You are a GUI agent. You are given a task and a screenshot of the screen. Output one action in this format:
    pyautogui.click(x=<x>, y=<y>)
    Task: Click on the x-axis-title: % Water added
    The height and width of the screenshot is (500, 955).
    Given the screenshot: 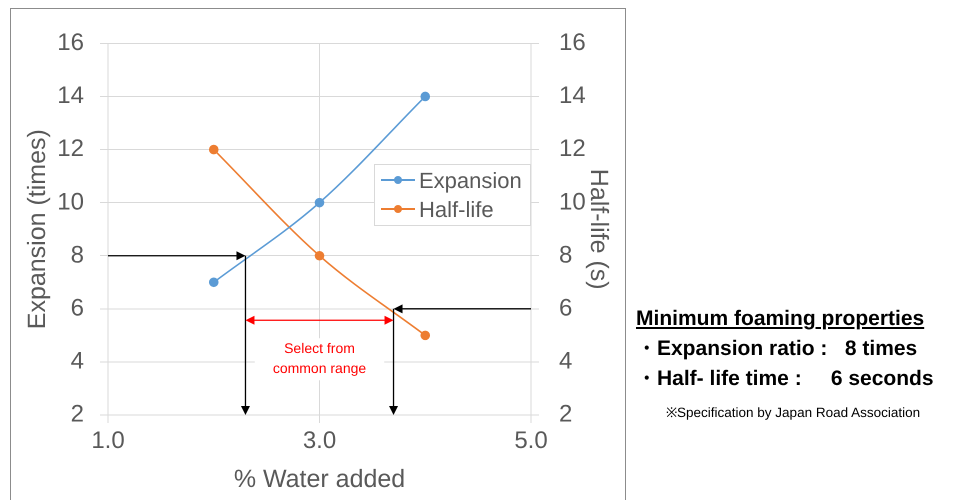 What is the action you would take?
    pyautogui.click(x=320, y=478)
    